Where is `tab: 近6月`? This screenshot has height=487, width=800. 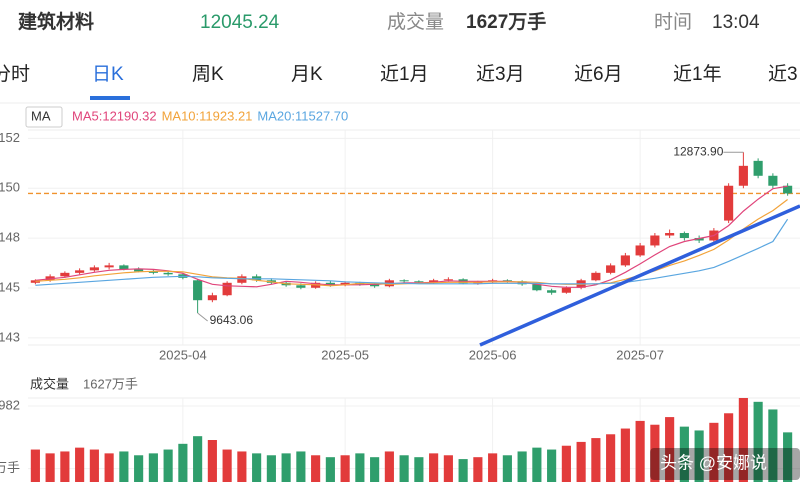 tab: 近6月 is located at coordinates (598, 74).